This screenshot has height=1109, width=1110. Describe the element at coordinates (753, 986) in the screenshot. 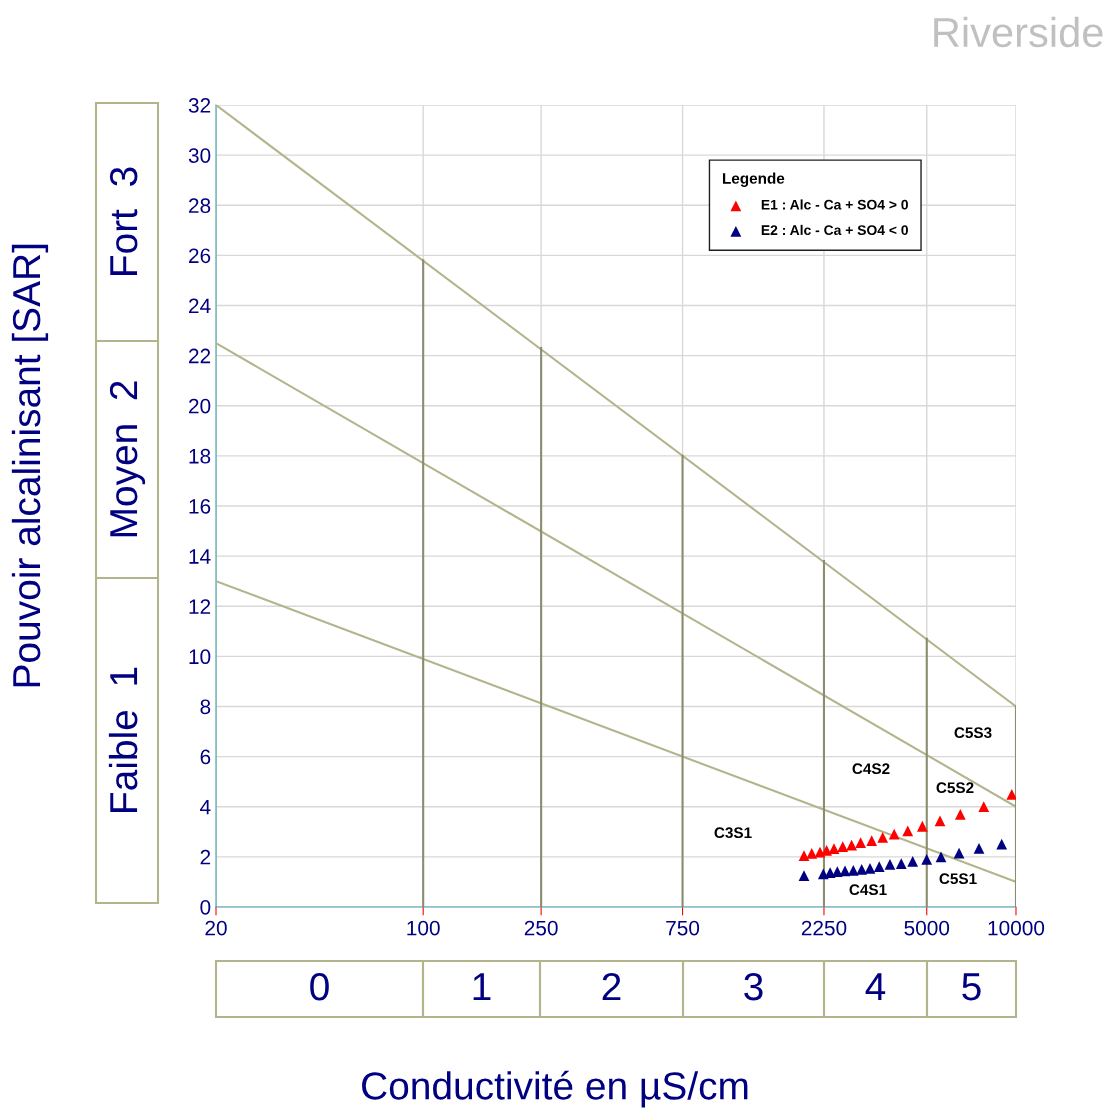

I see `text: 3` at that location.